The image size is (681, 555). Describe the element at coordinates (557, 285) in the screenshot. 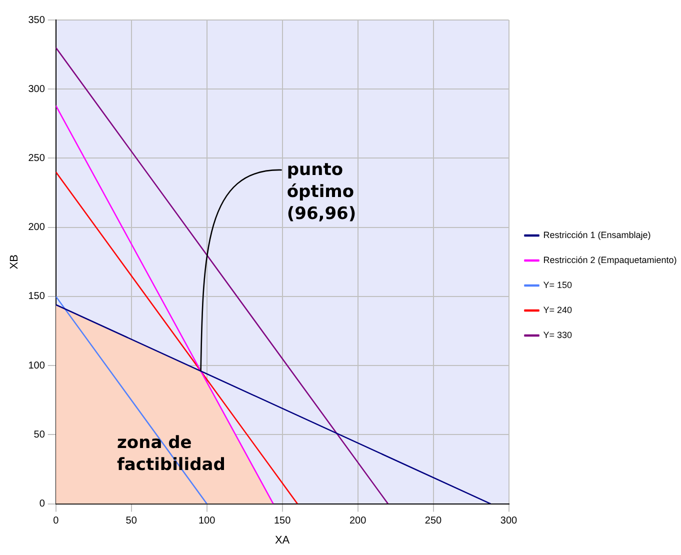

I see `legend-label: Y= 150` at that location.